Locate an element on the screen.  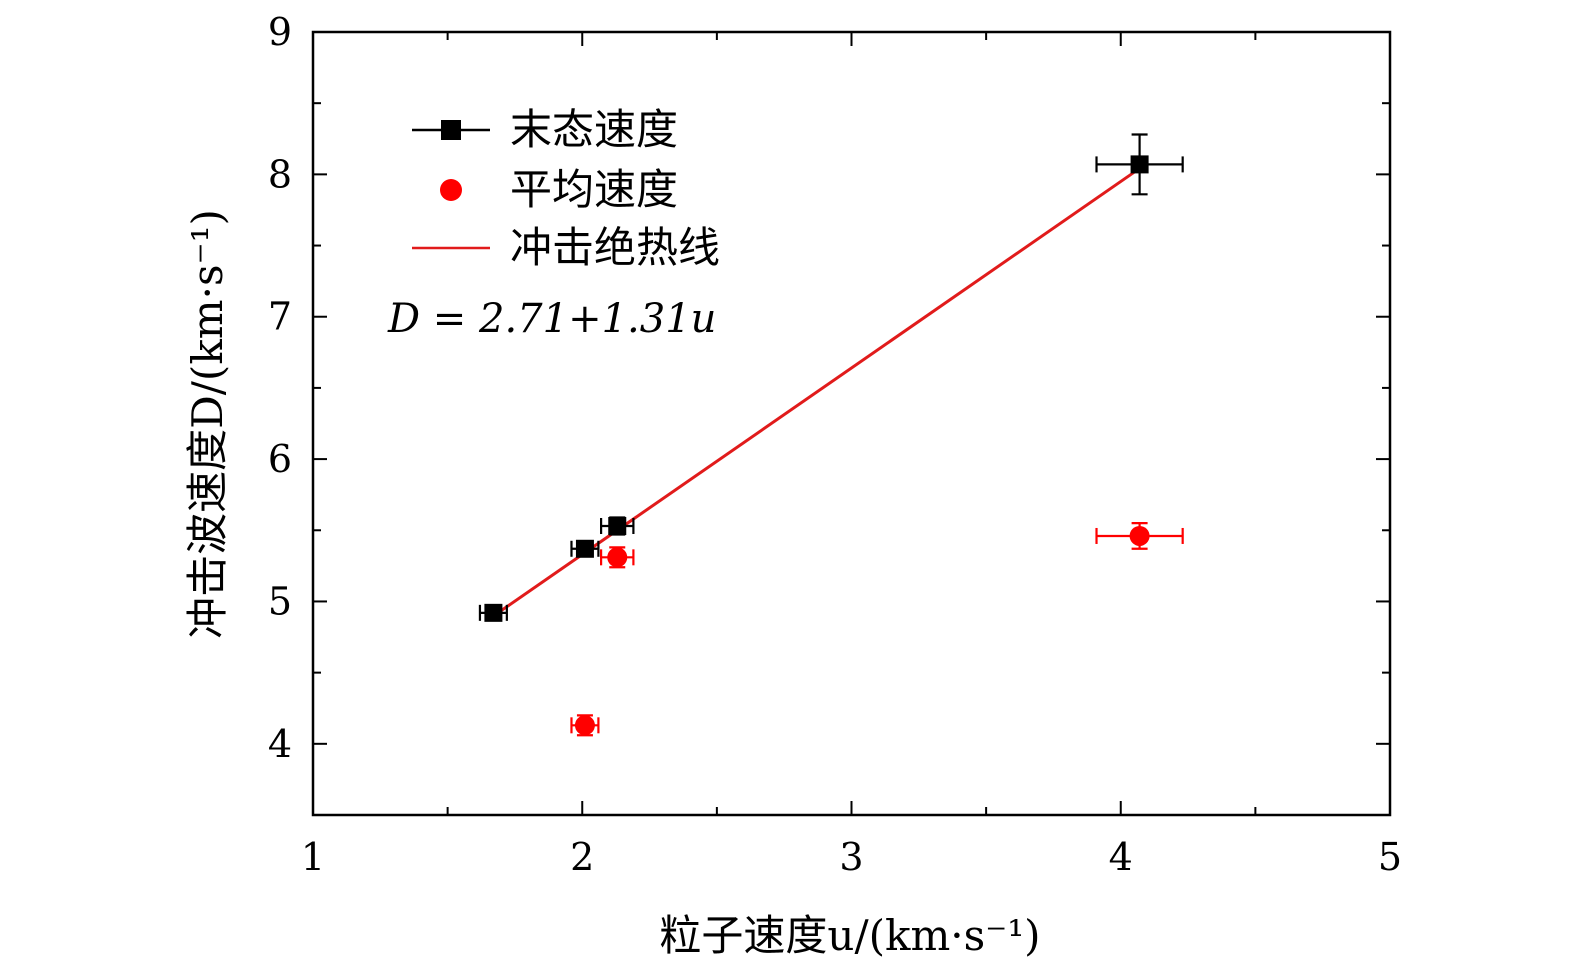
legend-marker-final is located at coordinates (451, 130).